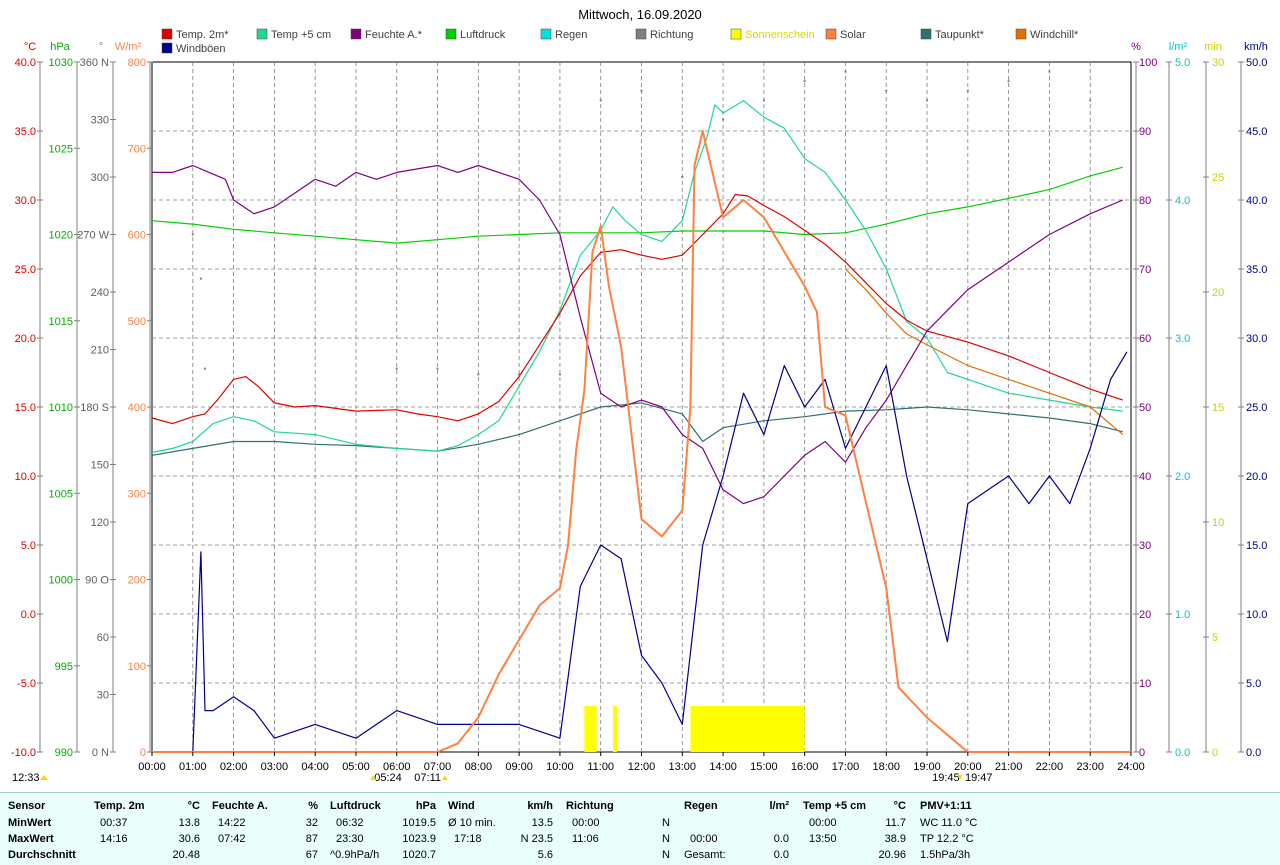 Image resolution: width=1280 pixels, height=865 pixels. What do you see at coordinates (892, 855) in the screenshot?
I see `stats-value: 20.96` at bounding box center [892, 855].